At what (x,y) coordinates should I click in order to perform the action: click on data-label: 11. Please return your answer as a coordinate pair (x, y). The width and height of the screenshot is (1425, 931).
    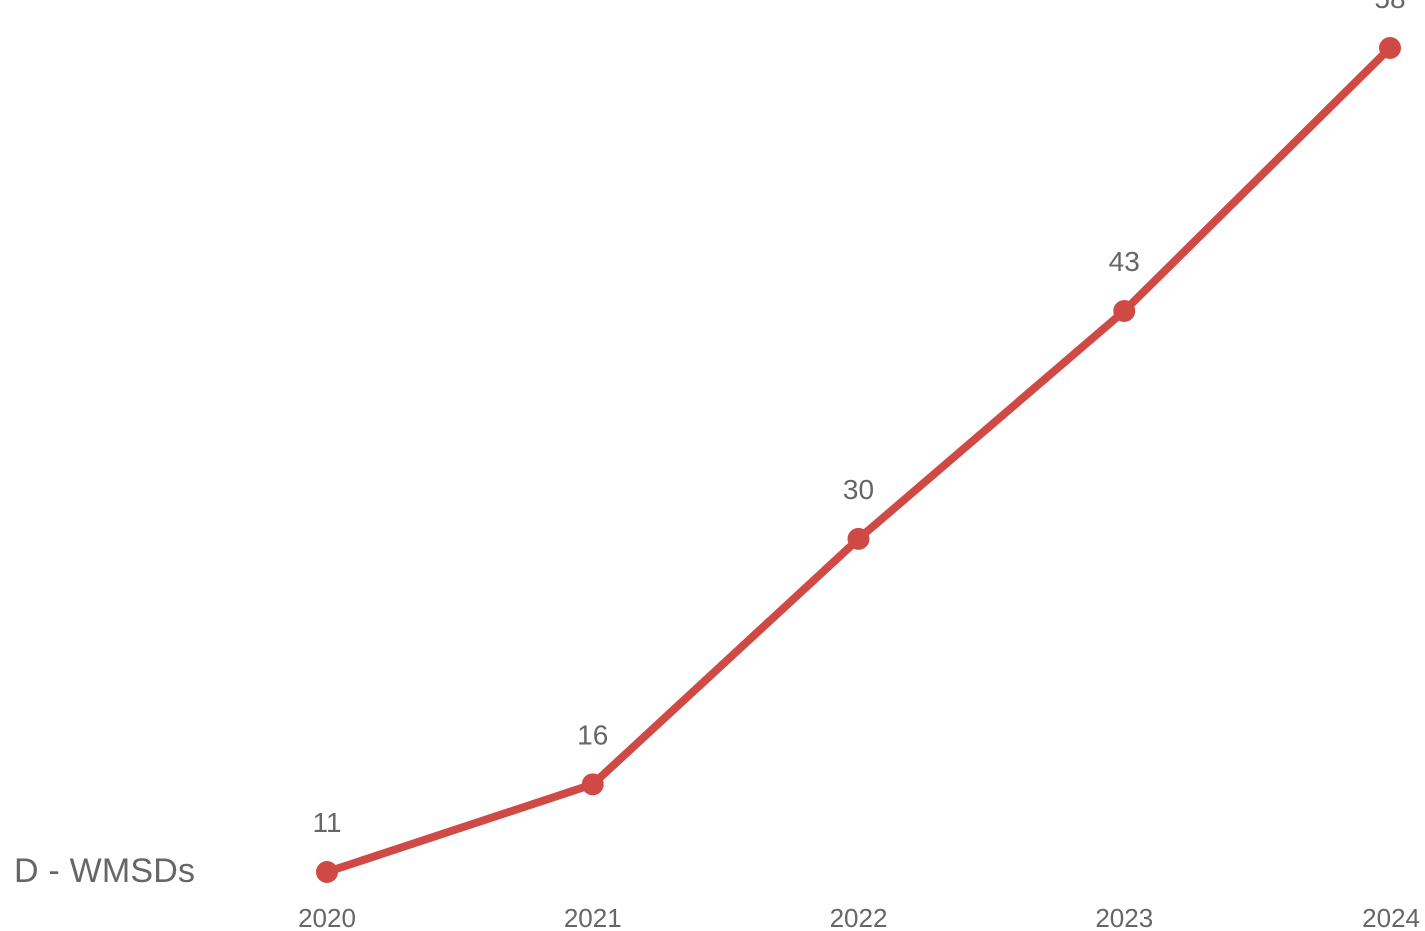
    Looking at the image, I should click on (326, 822).